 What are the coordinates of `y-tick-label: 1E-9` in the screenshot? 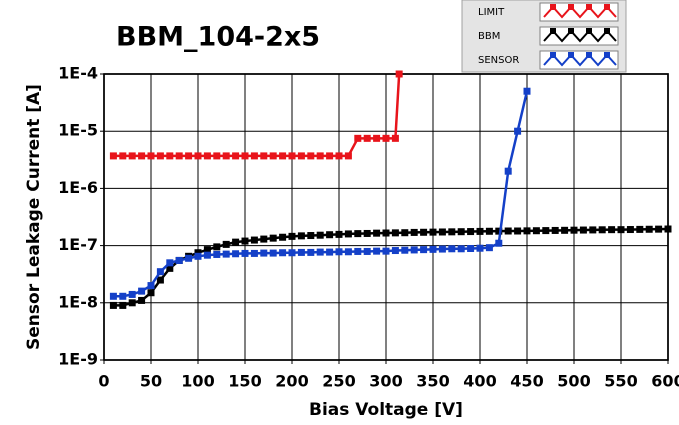 It's located at (78, 359).